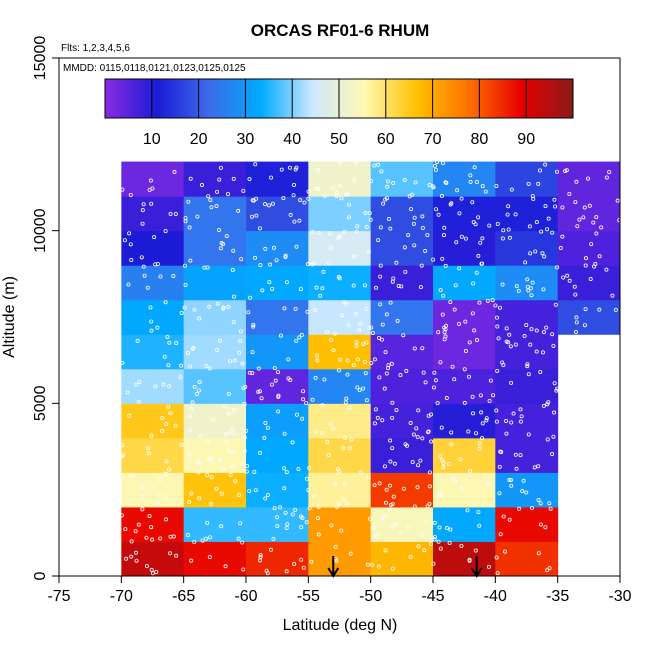 Image resolution: width=650 pixels, height=655 pixels. What do you see at coordinates (121, 596) in the screenshot?
I see `x-tick-label: -70` at bounding box center [121, 596].